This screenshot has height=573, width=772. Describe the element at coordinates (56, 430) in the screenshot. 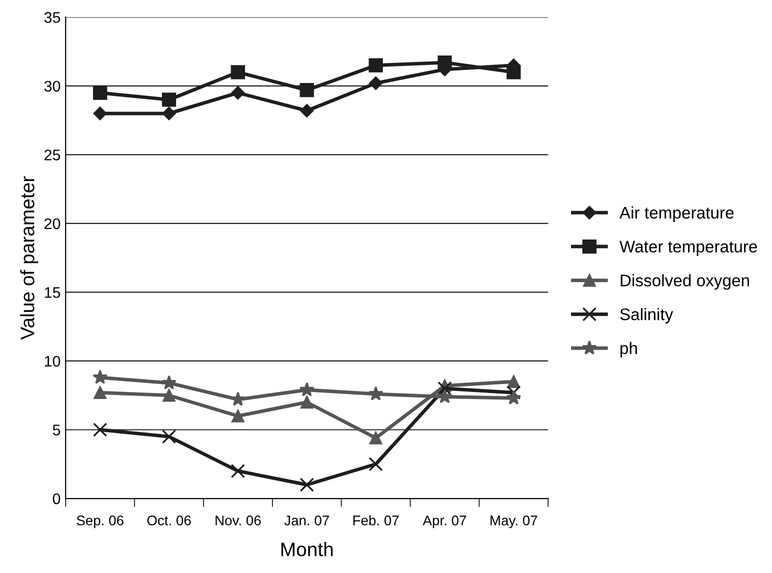

I see `y-tick-label: 5` at that location.